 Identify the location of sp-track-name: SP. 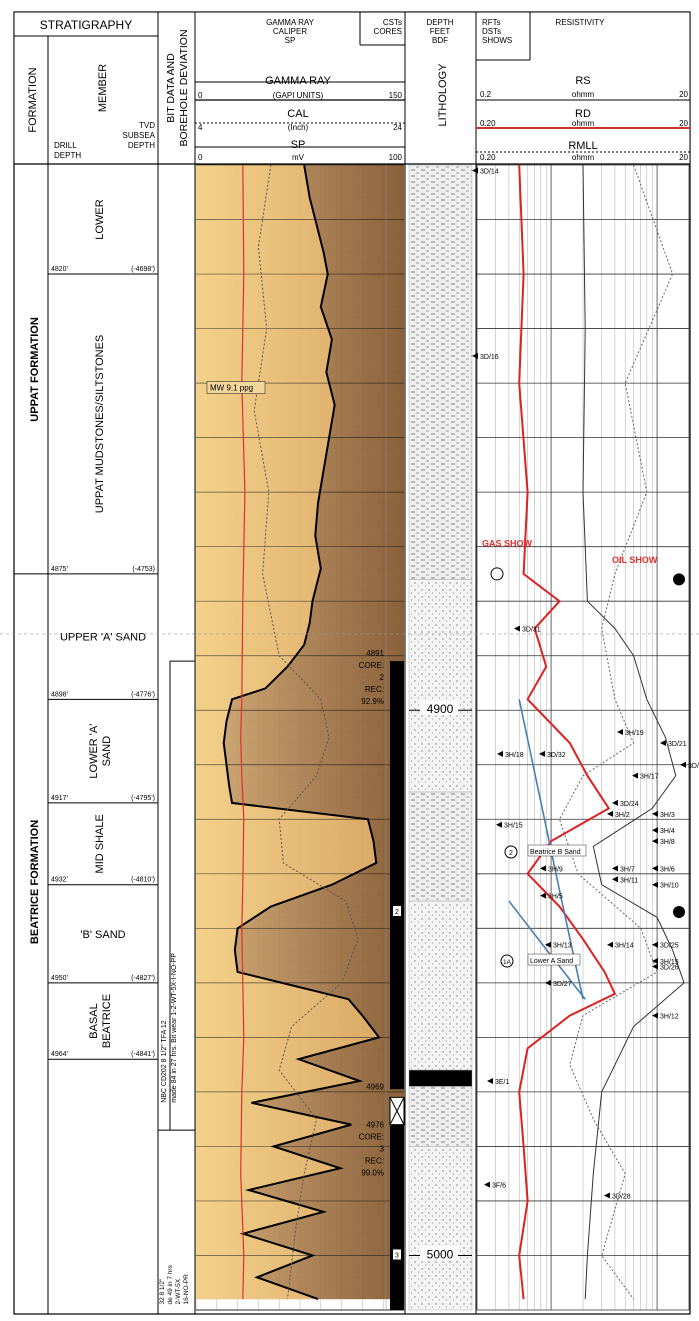
(298, 145).